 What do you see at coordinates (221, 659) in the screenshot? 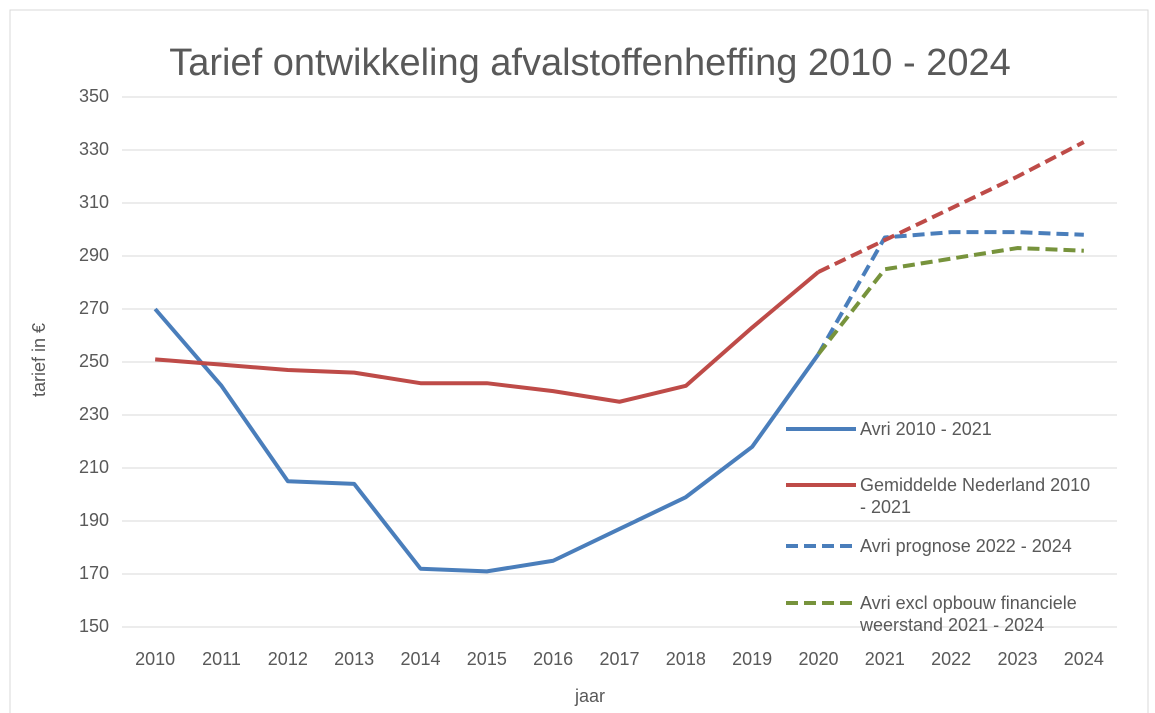
I see `x-tick-label: 2011` at bounding box center [221, 659].